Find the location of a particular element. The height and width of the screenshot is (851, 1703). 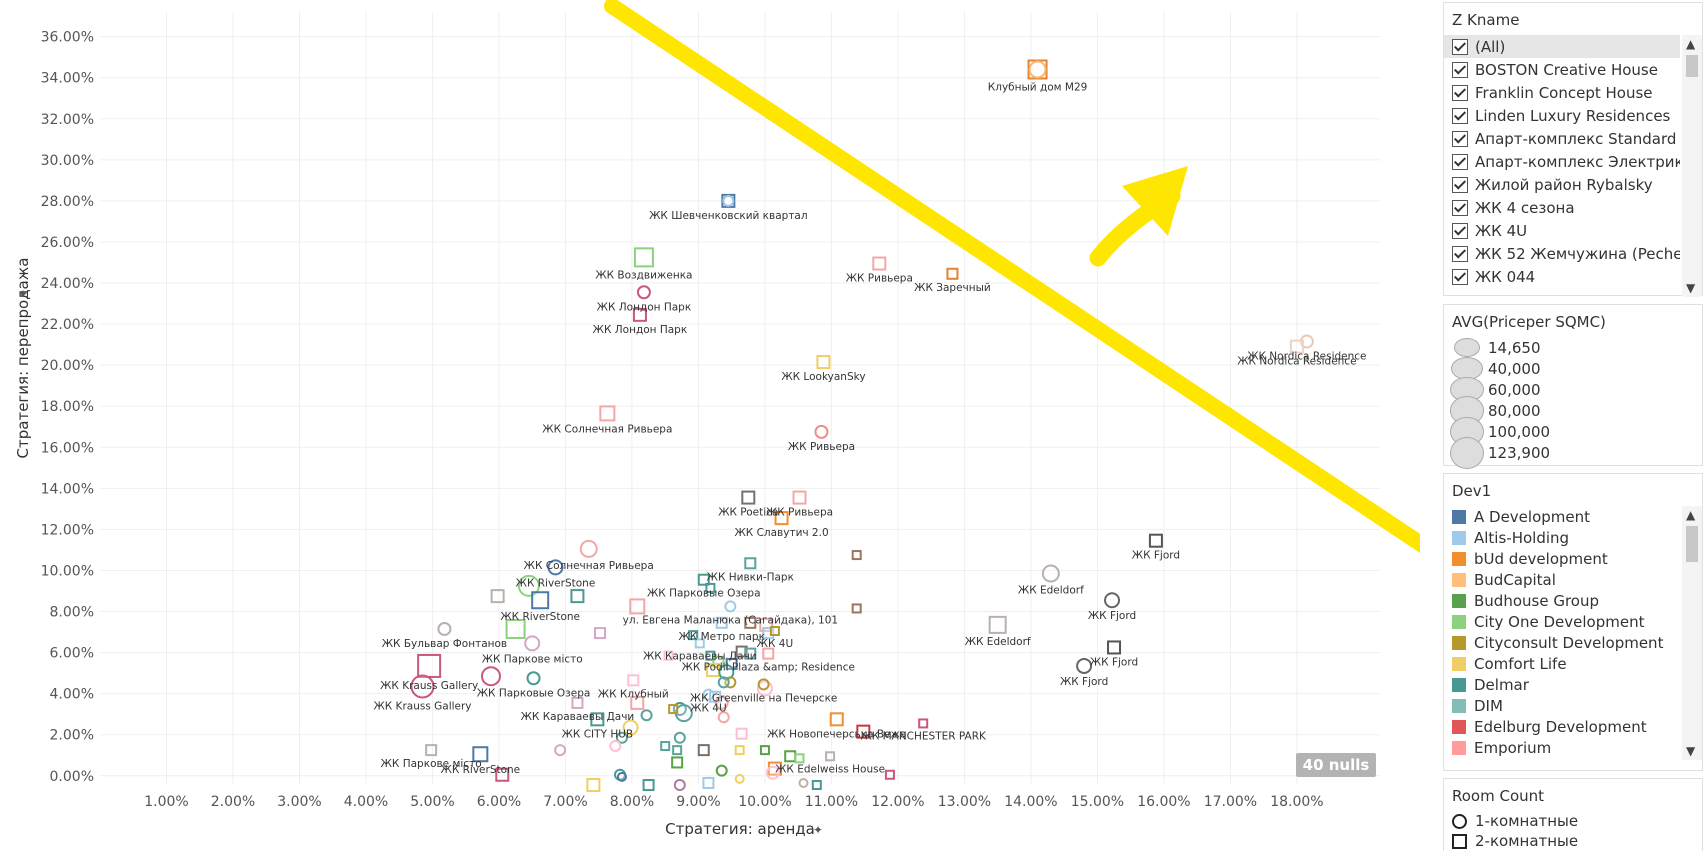

filter-item: Linden Luxury Residences is located at coordinates (1562, 115).